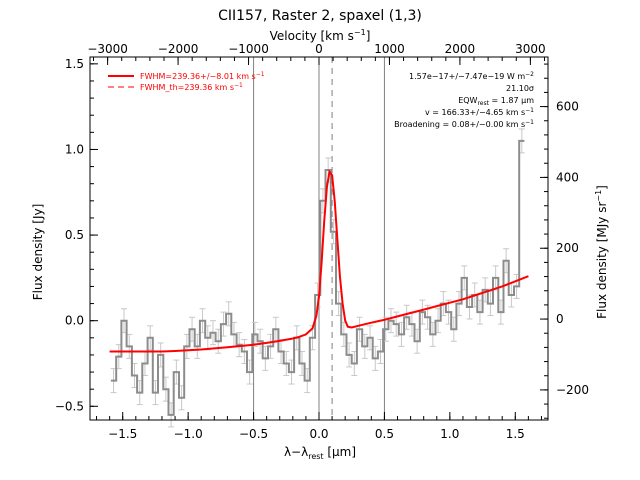 This screenshot has height=480, width=640. Describe the element at coordinates (74, 64) in the screenshot. I see `y-tick-label: 1.5` at that location.